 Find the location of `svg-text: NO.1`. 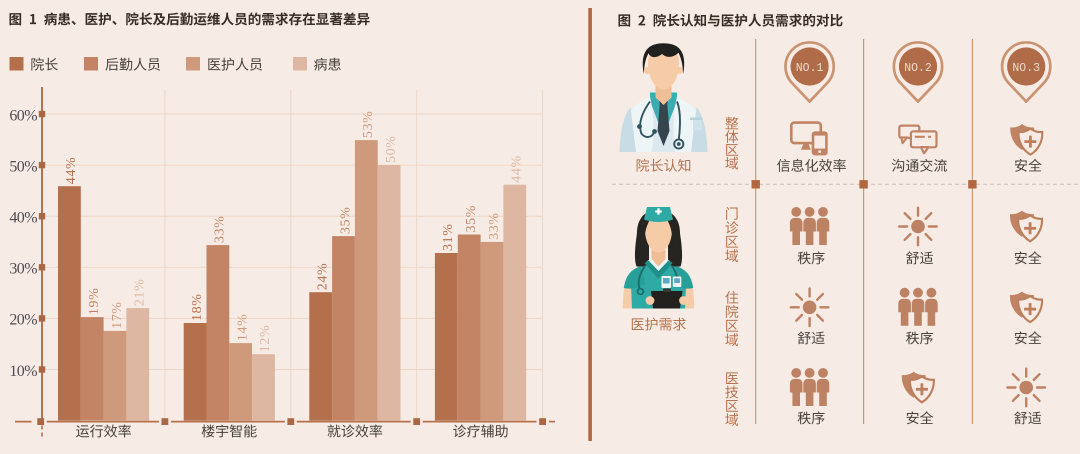

svg-text: NO.1 is located at coordinates (810, 68).